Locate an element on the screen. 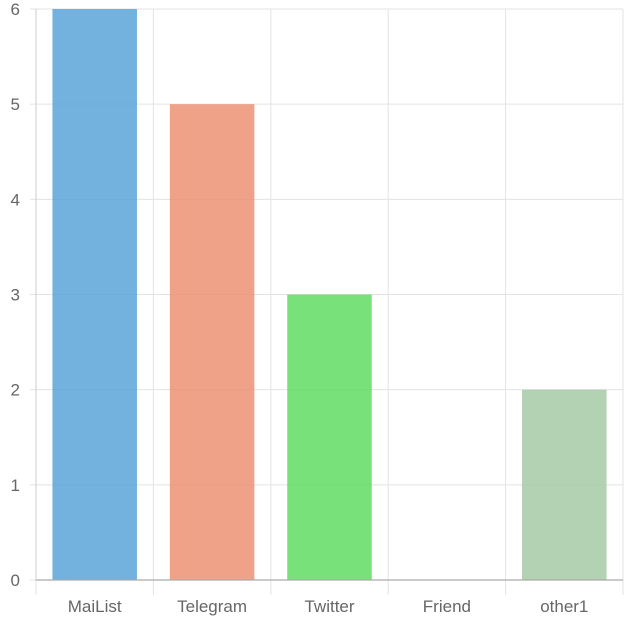  y-tick-label: 6 is located at coordinates (15, 9).